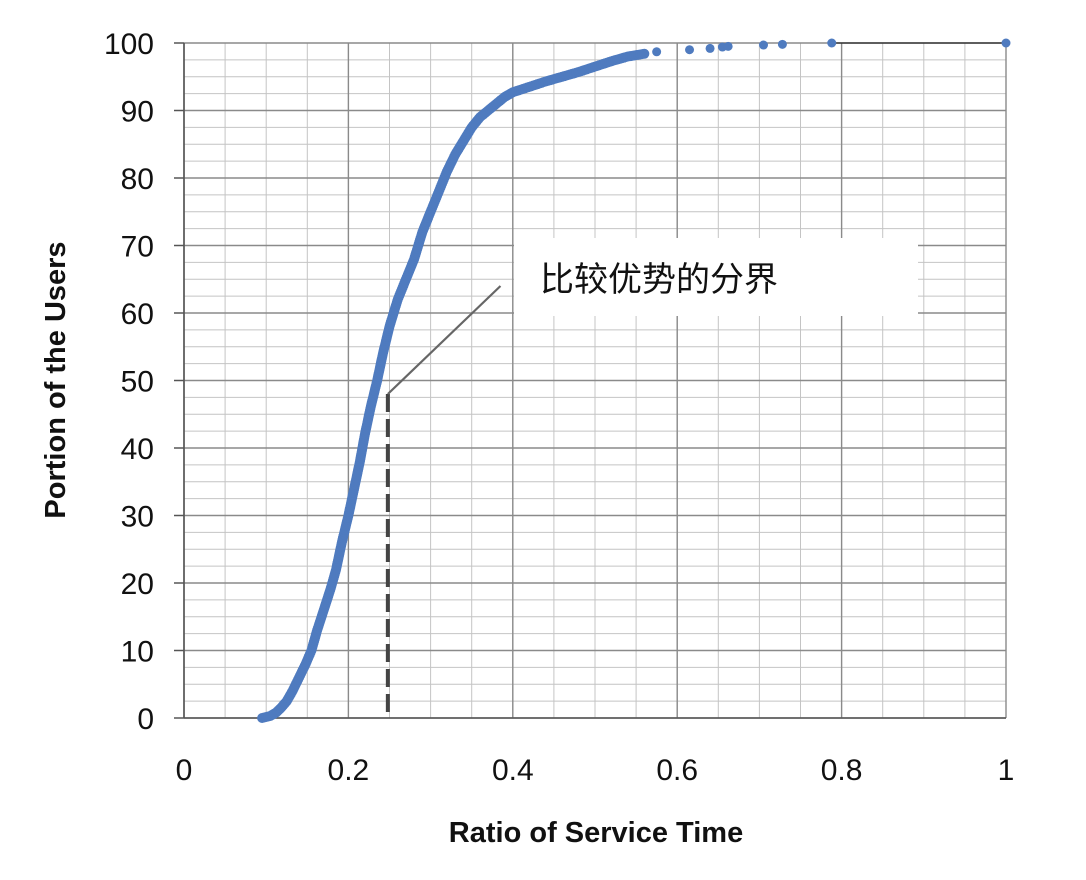 This screenshot has height=880, width=1086. I want to click on x-tick-label: 0.2, so click(349, 770).